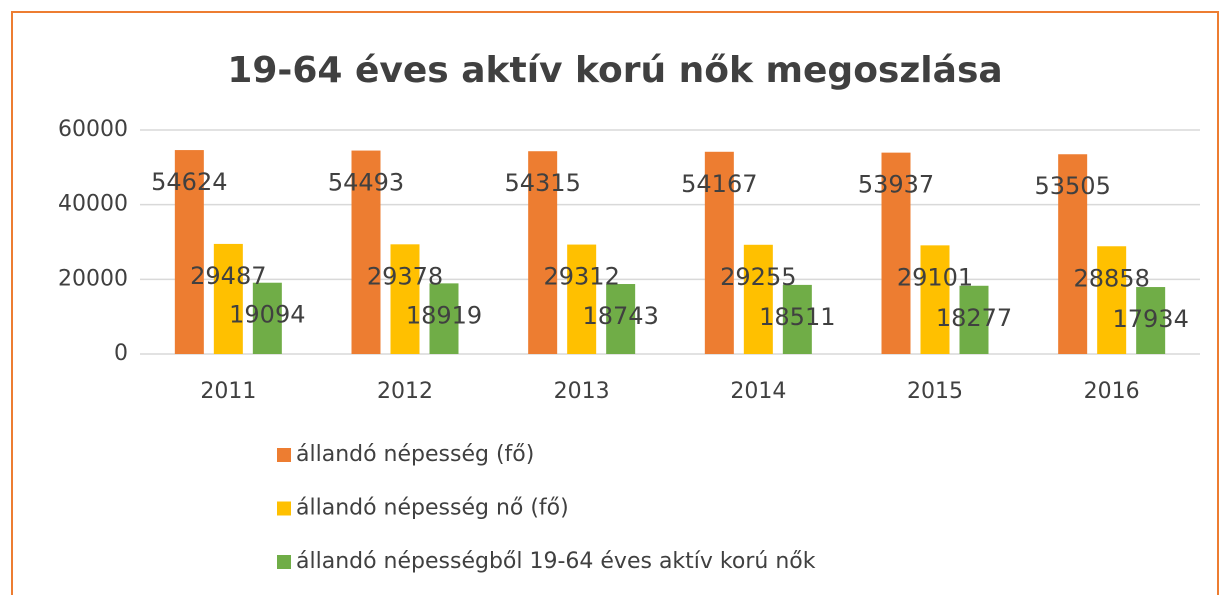 This screenshot has width=1231, height=595. Describe the element at coordinates (758, 277) in the screenshot. I see `data-label: 29255` at that location.